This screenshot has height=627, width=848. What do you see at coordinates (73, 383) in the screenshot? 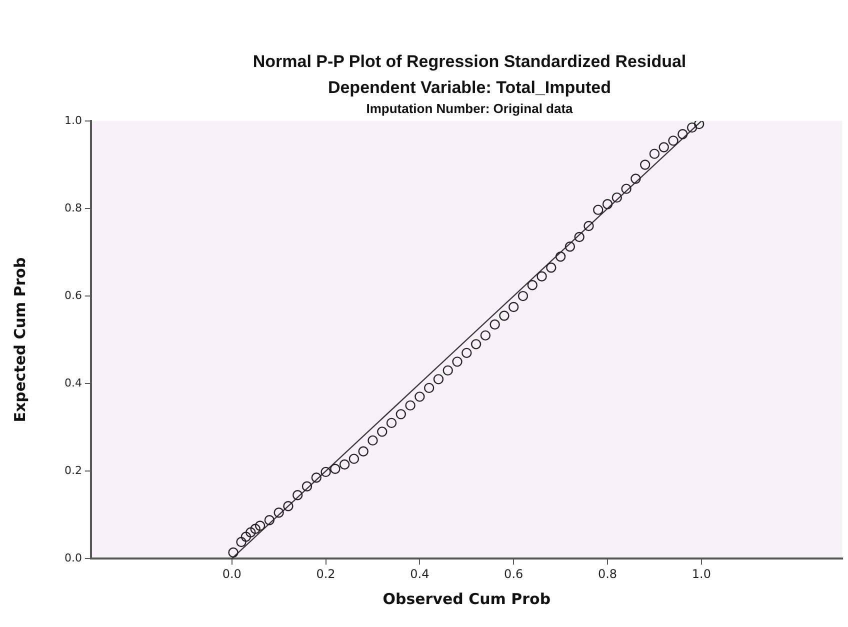
I see `y-tick-label: 0.4` at bounding box center [73, 383].